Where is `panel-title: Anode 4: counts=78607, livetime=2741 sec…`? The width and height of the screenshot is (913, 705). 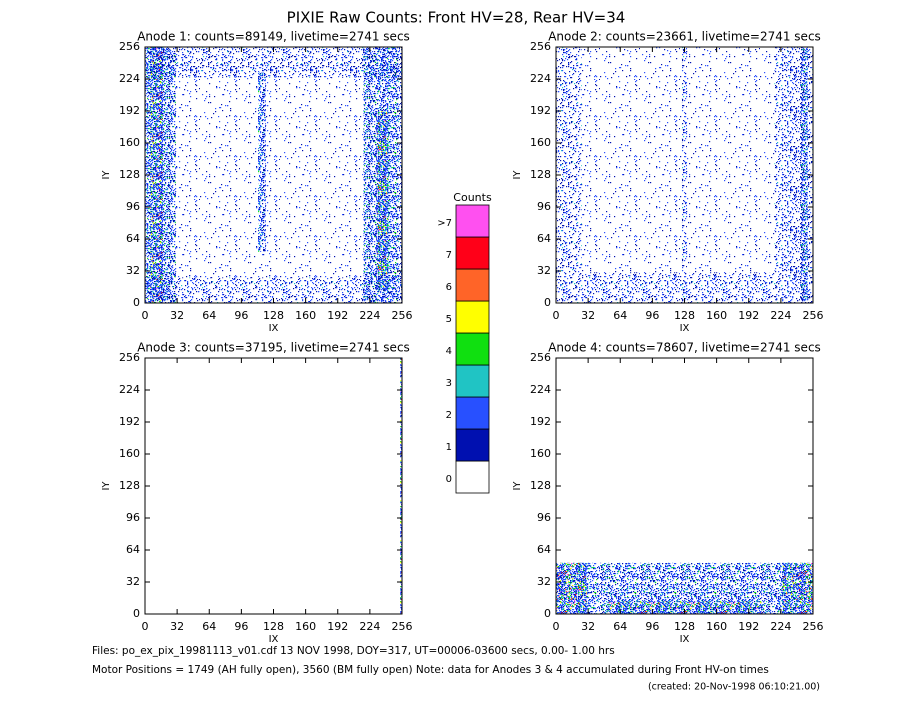 panel-title: Anode 4: counts=78607, livetime=2741 sec… is located at coordinates (684, 348).